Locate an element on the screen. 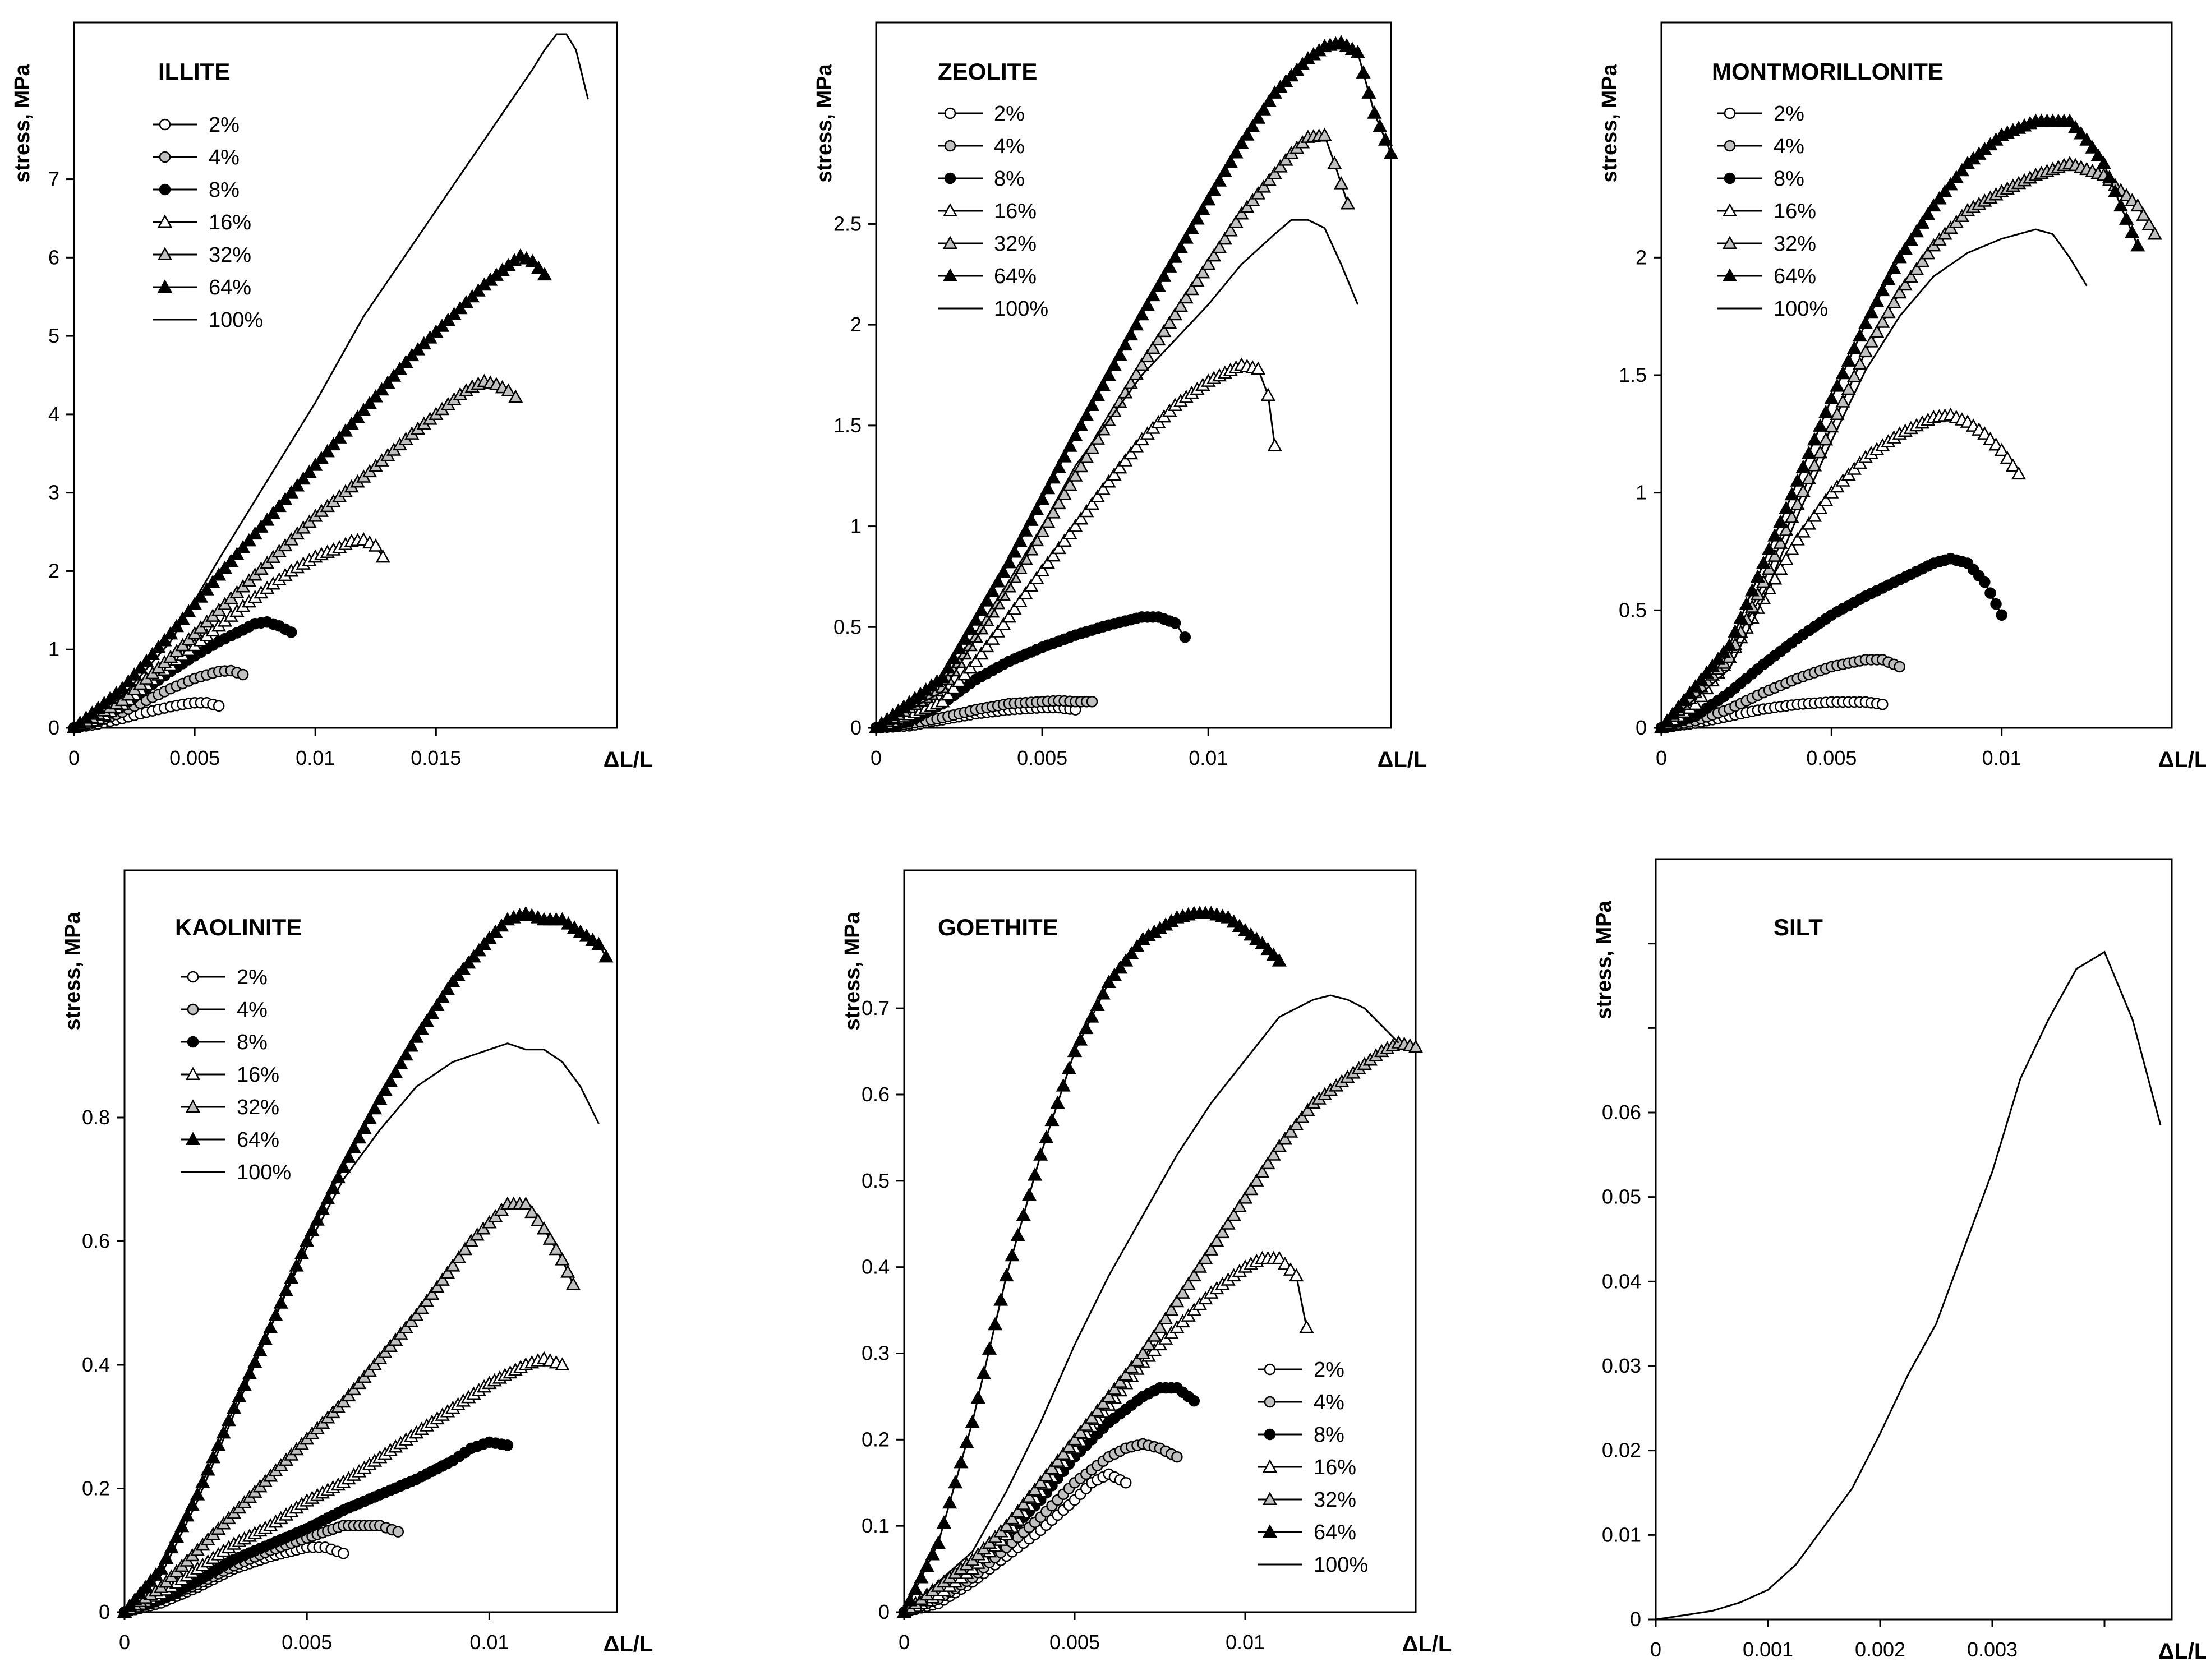 This screenshot has height=1680, width=2206. x-tick-label: 0.015 is located at coordinates (436, 757).